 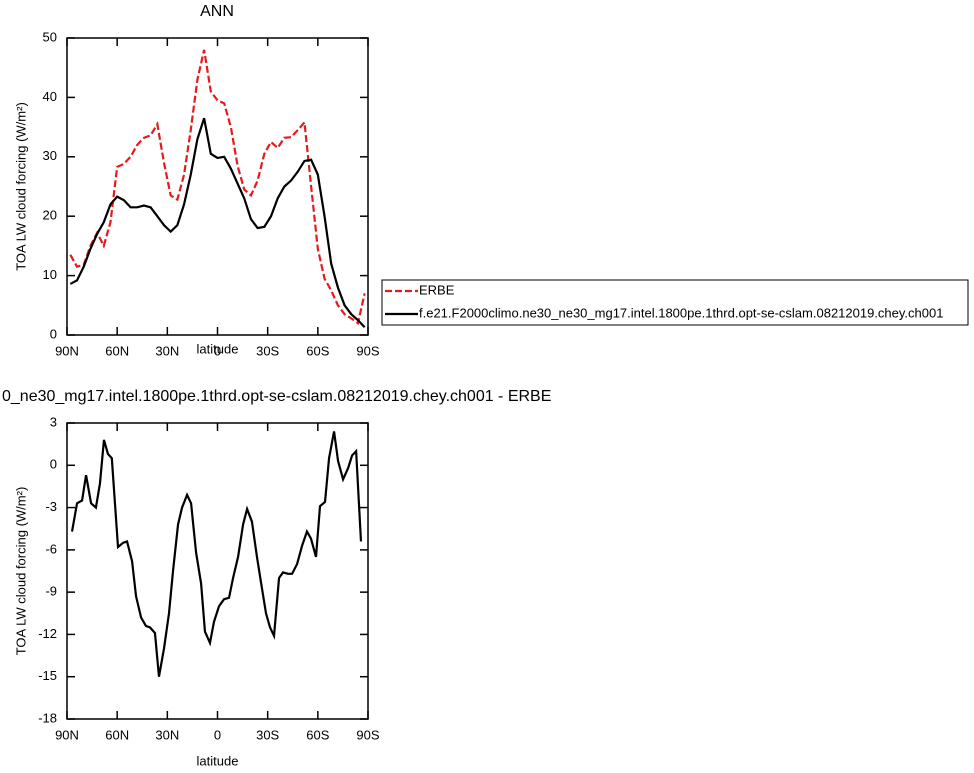 I want to click on y-tick-label: 3, so click(x=53, y=421).